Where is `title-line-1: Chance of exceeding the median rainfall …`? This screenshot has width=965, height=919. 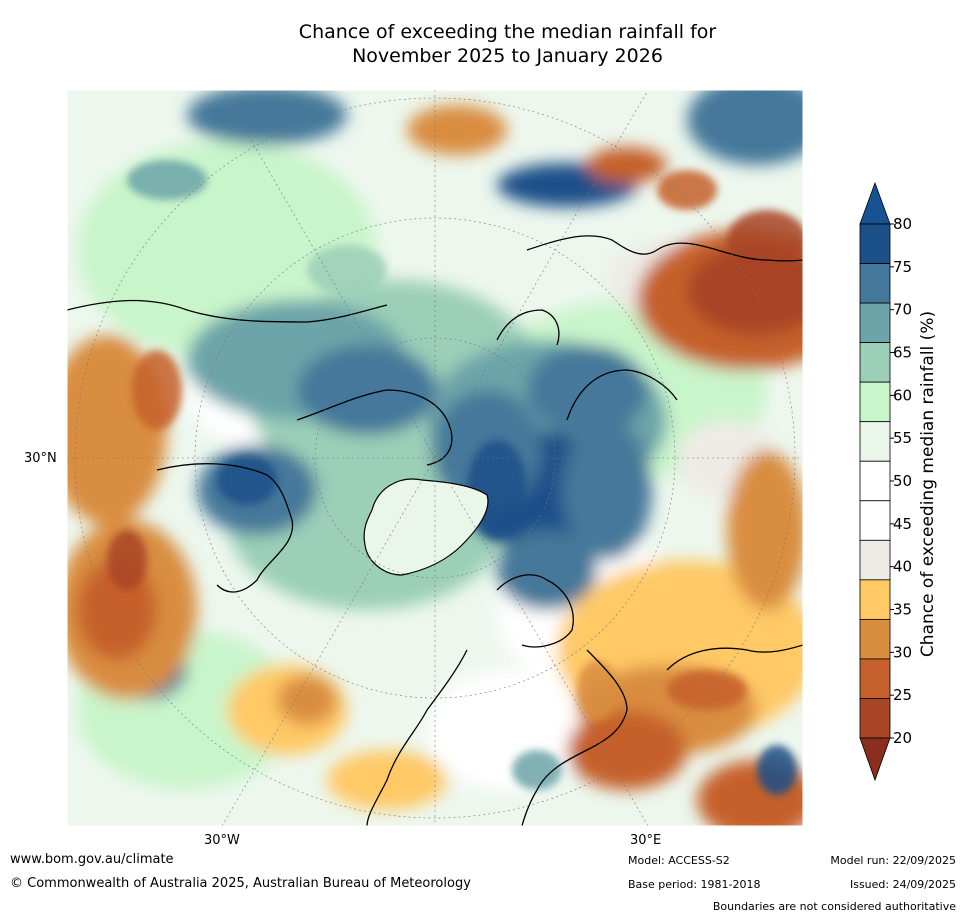 title-line-1: Chance of exceeding the median rainfall … is located at coordinates (507, 32).